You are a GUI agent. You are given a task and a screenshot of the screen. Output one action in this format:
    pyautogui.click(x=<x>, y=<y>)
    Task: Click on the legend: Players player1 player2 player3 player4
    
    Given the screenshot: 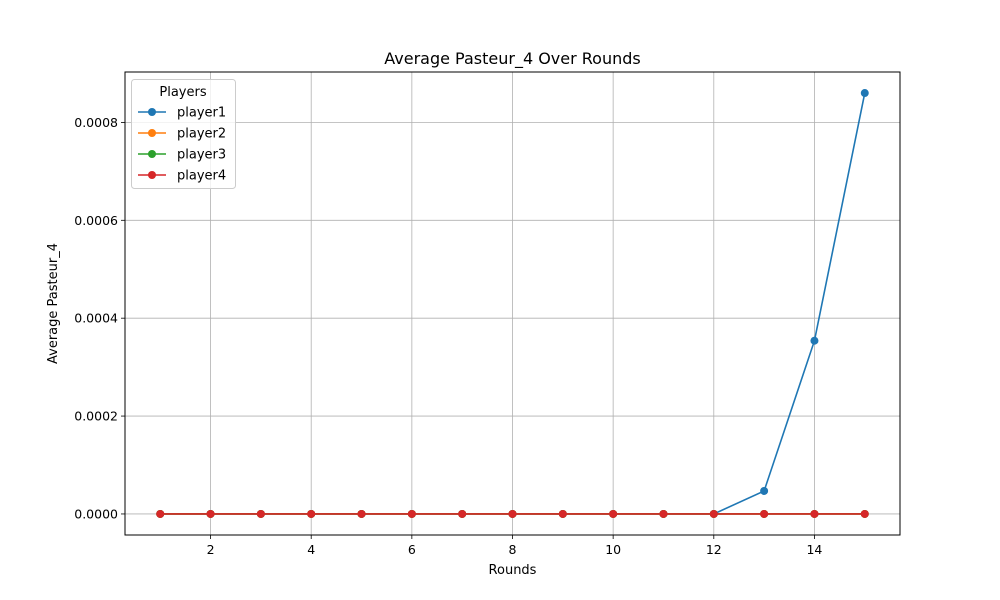 What is the action you would take?
    pyautogui.click(x=183, y=134)
    